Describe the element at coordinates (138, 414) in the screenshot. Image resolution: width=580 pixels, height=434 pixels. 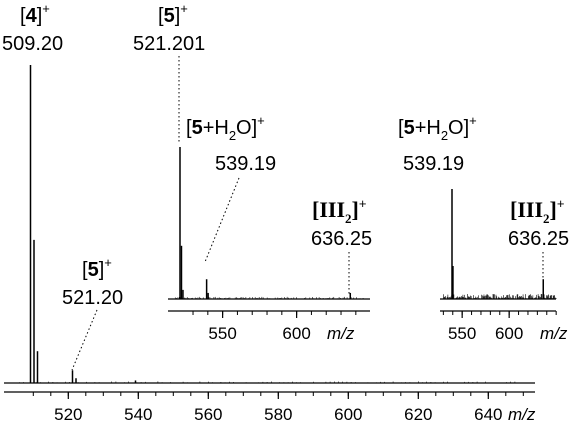
I see `tick-label-1: 540` at that location.